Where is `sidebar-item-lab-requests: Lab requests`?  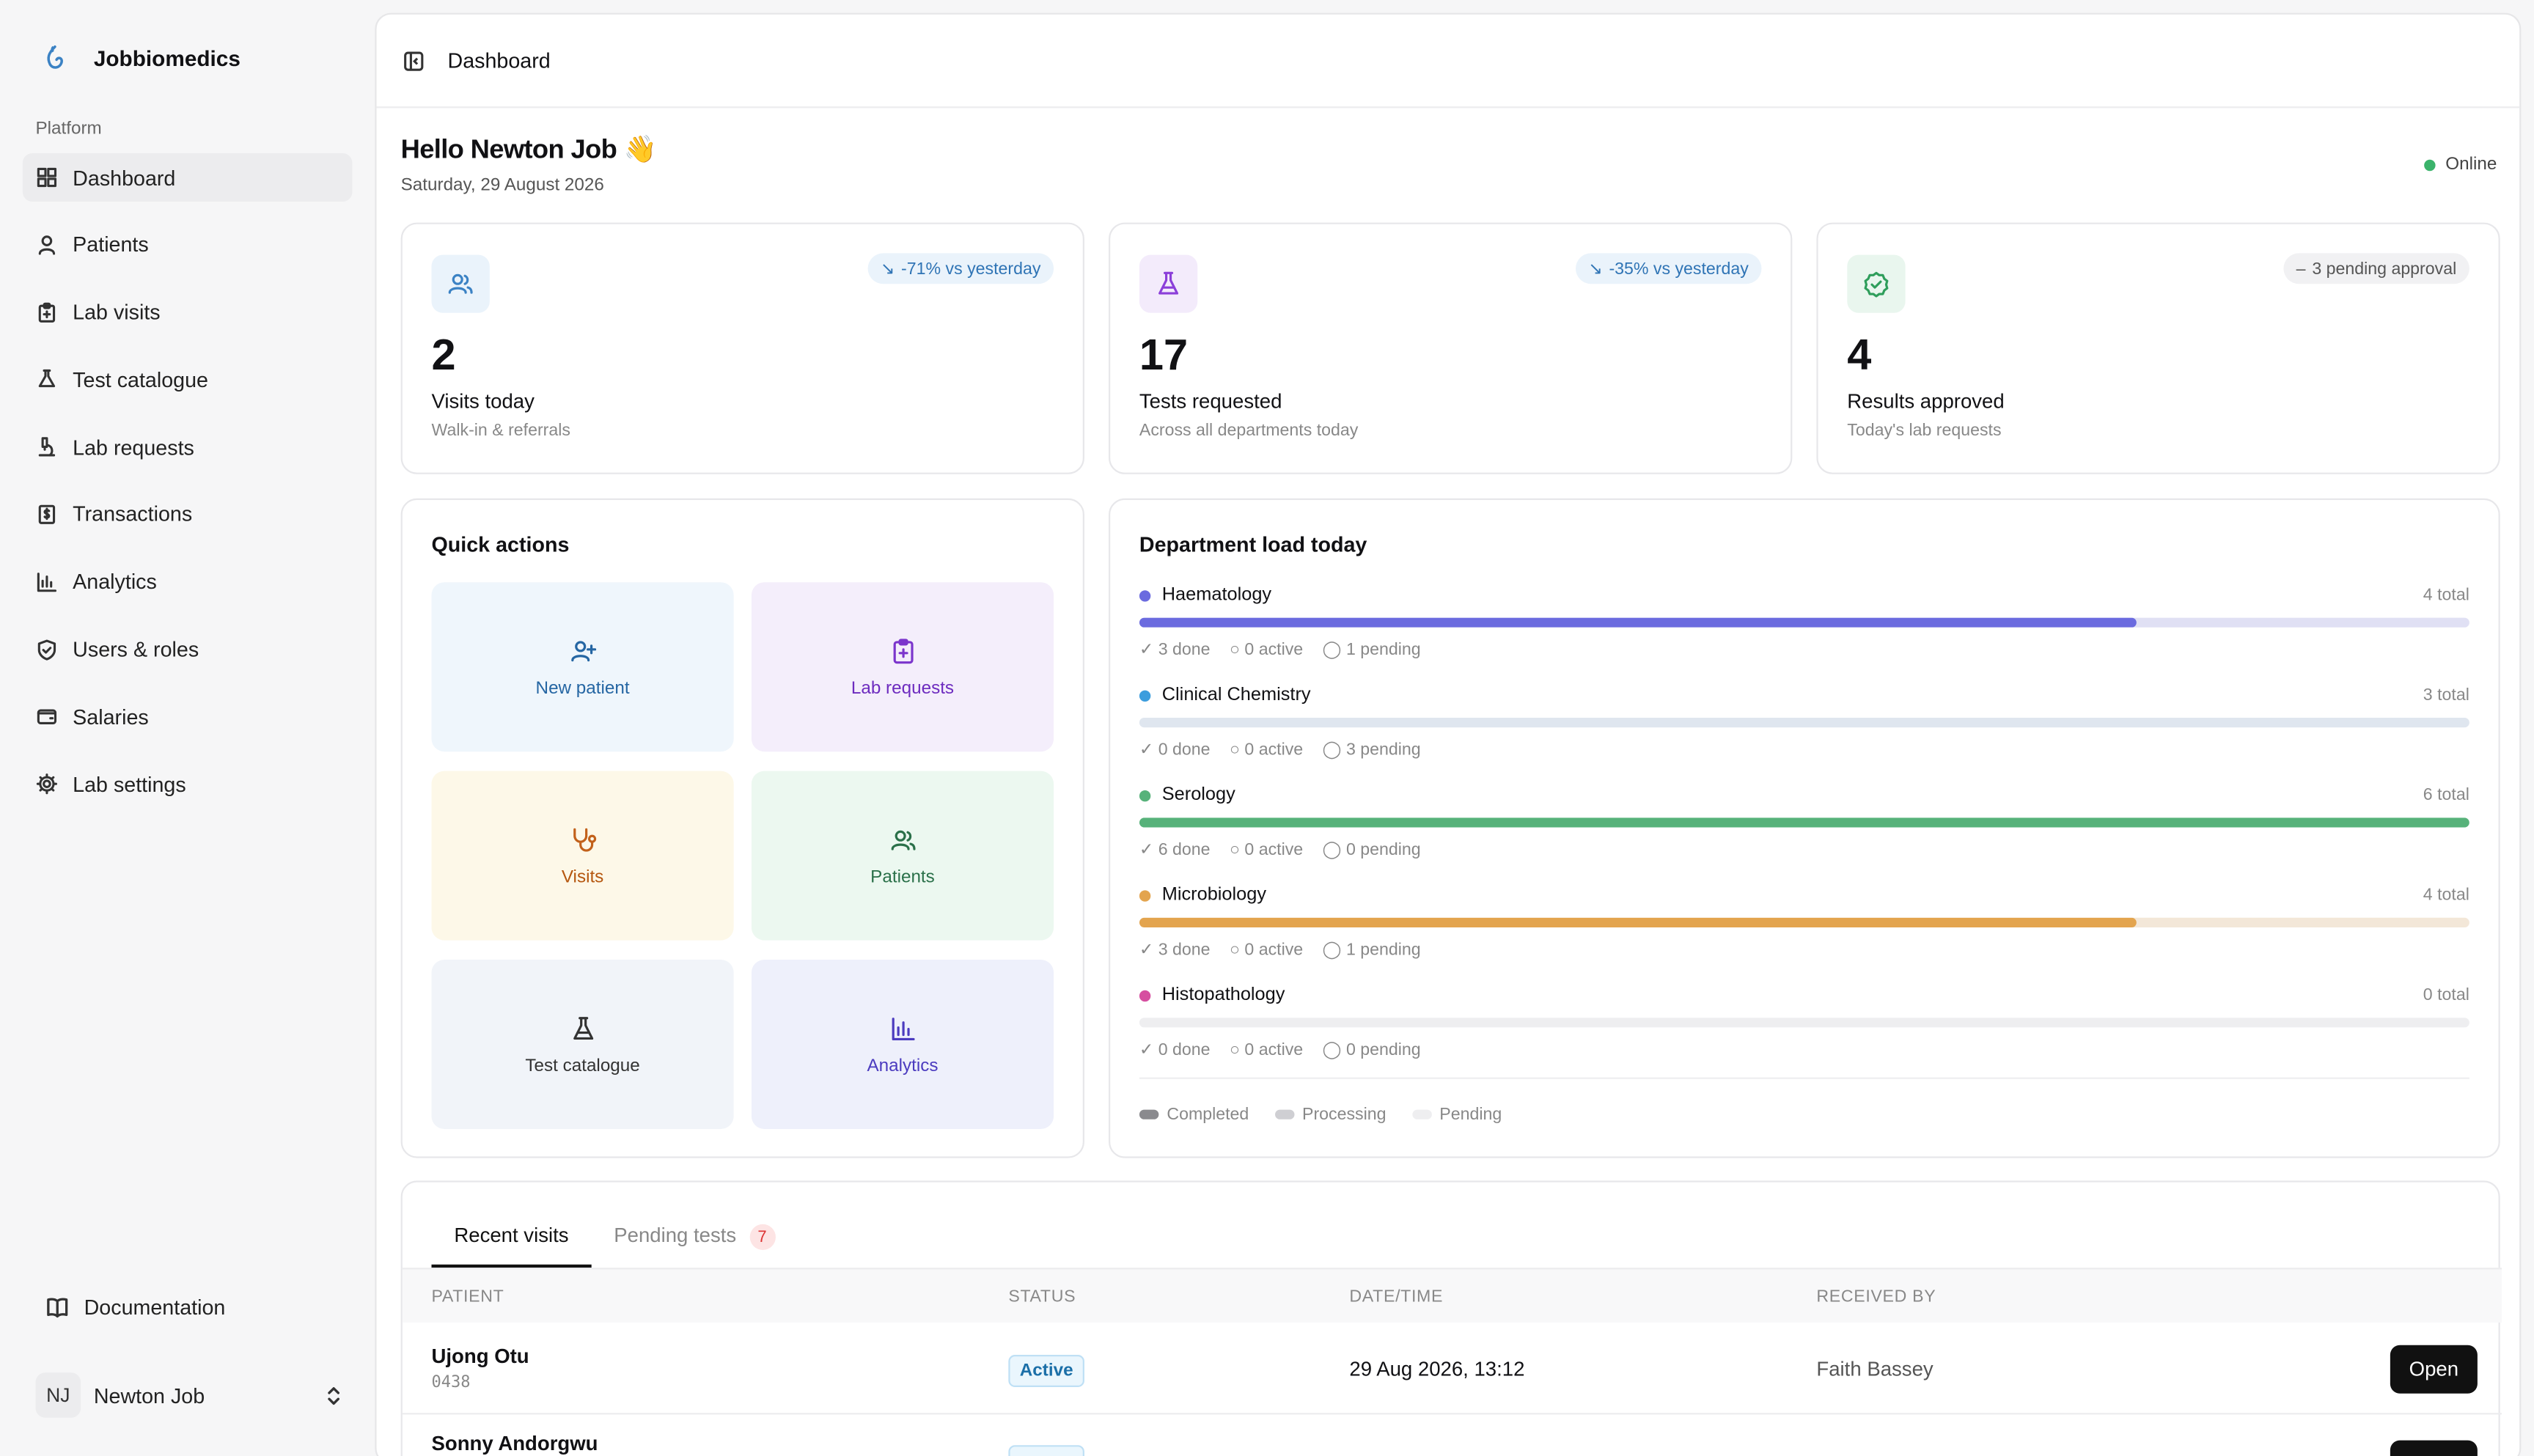
sidebar-item-lab-requests: Lab requests is located at coordinates (188, 447).